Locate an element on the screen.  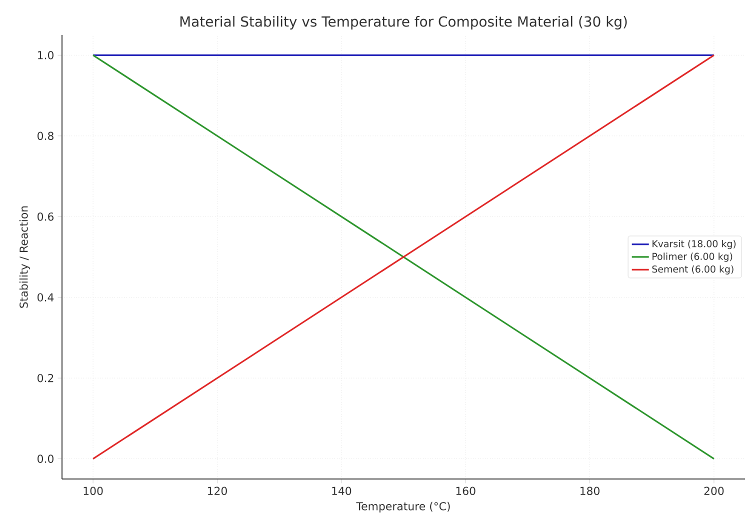
y-tick-label: 0.4 is located at coordinates (46, 297).